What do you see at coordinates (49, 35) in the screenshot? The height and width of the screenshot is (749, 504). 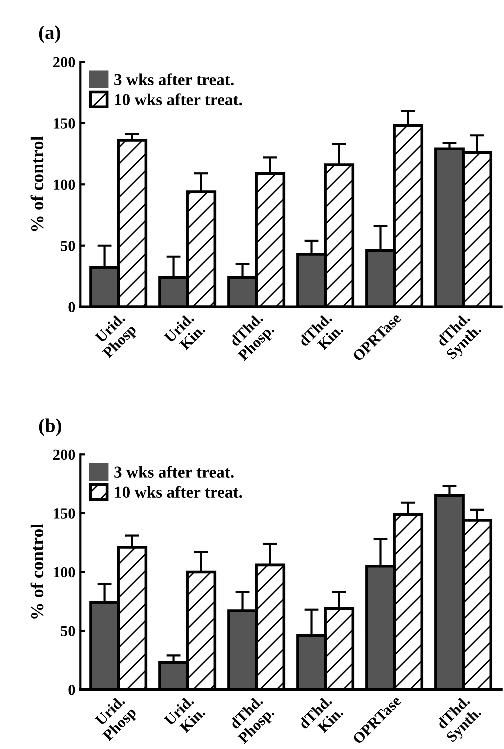 I see `chart-title: (a)` at bounding box center [49, 35].